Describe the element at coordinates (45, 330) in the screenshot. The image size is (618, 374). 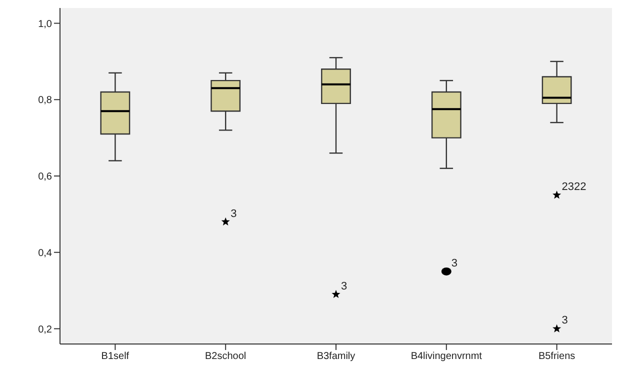
I see `y-tick-label: 0,2` at that location.